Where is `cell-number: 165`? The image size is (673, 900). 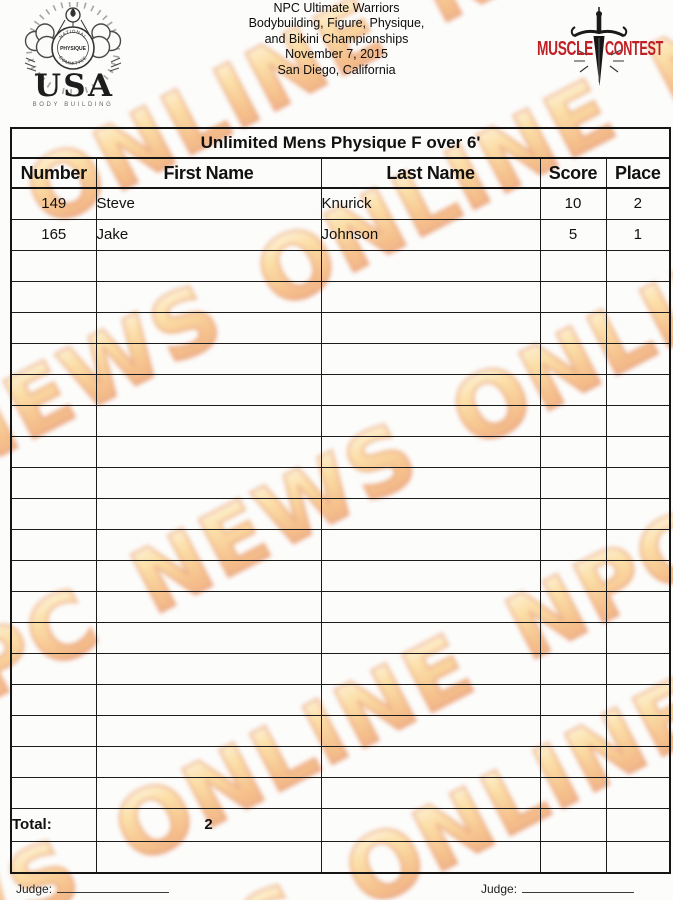
cell-number: 165 is located at coordinates (53, 234).